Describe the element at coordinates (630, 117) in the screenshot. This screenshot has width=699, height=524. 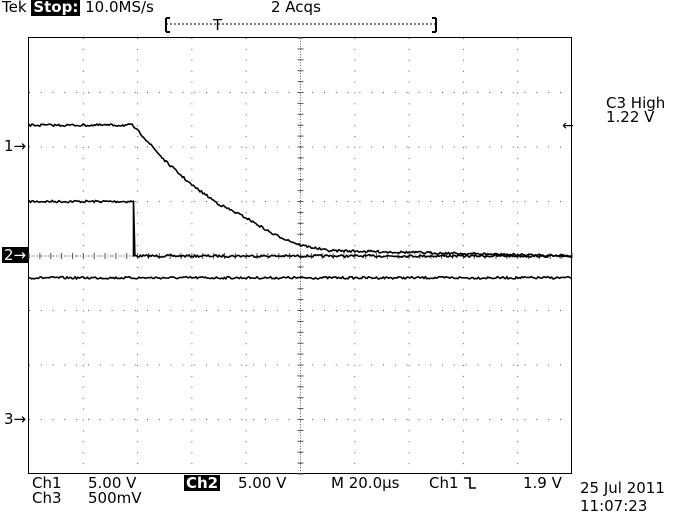
I see `measurement-value: 1.22 V` at that location.